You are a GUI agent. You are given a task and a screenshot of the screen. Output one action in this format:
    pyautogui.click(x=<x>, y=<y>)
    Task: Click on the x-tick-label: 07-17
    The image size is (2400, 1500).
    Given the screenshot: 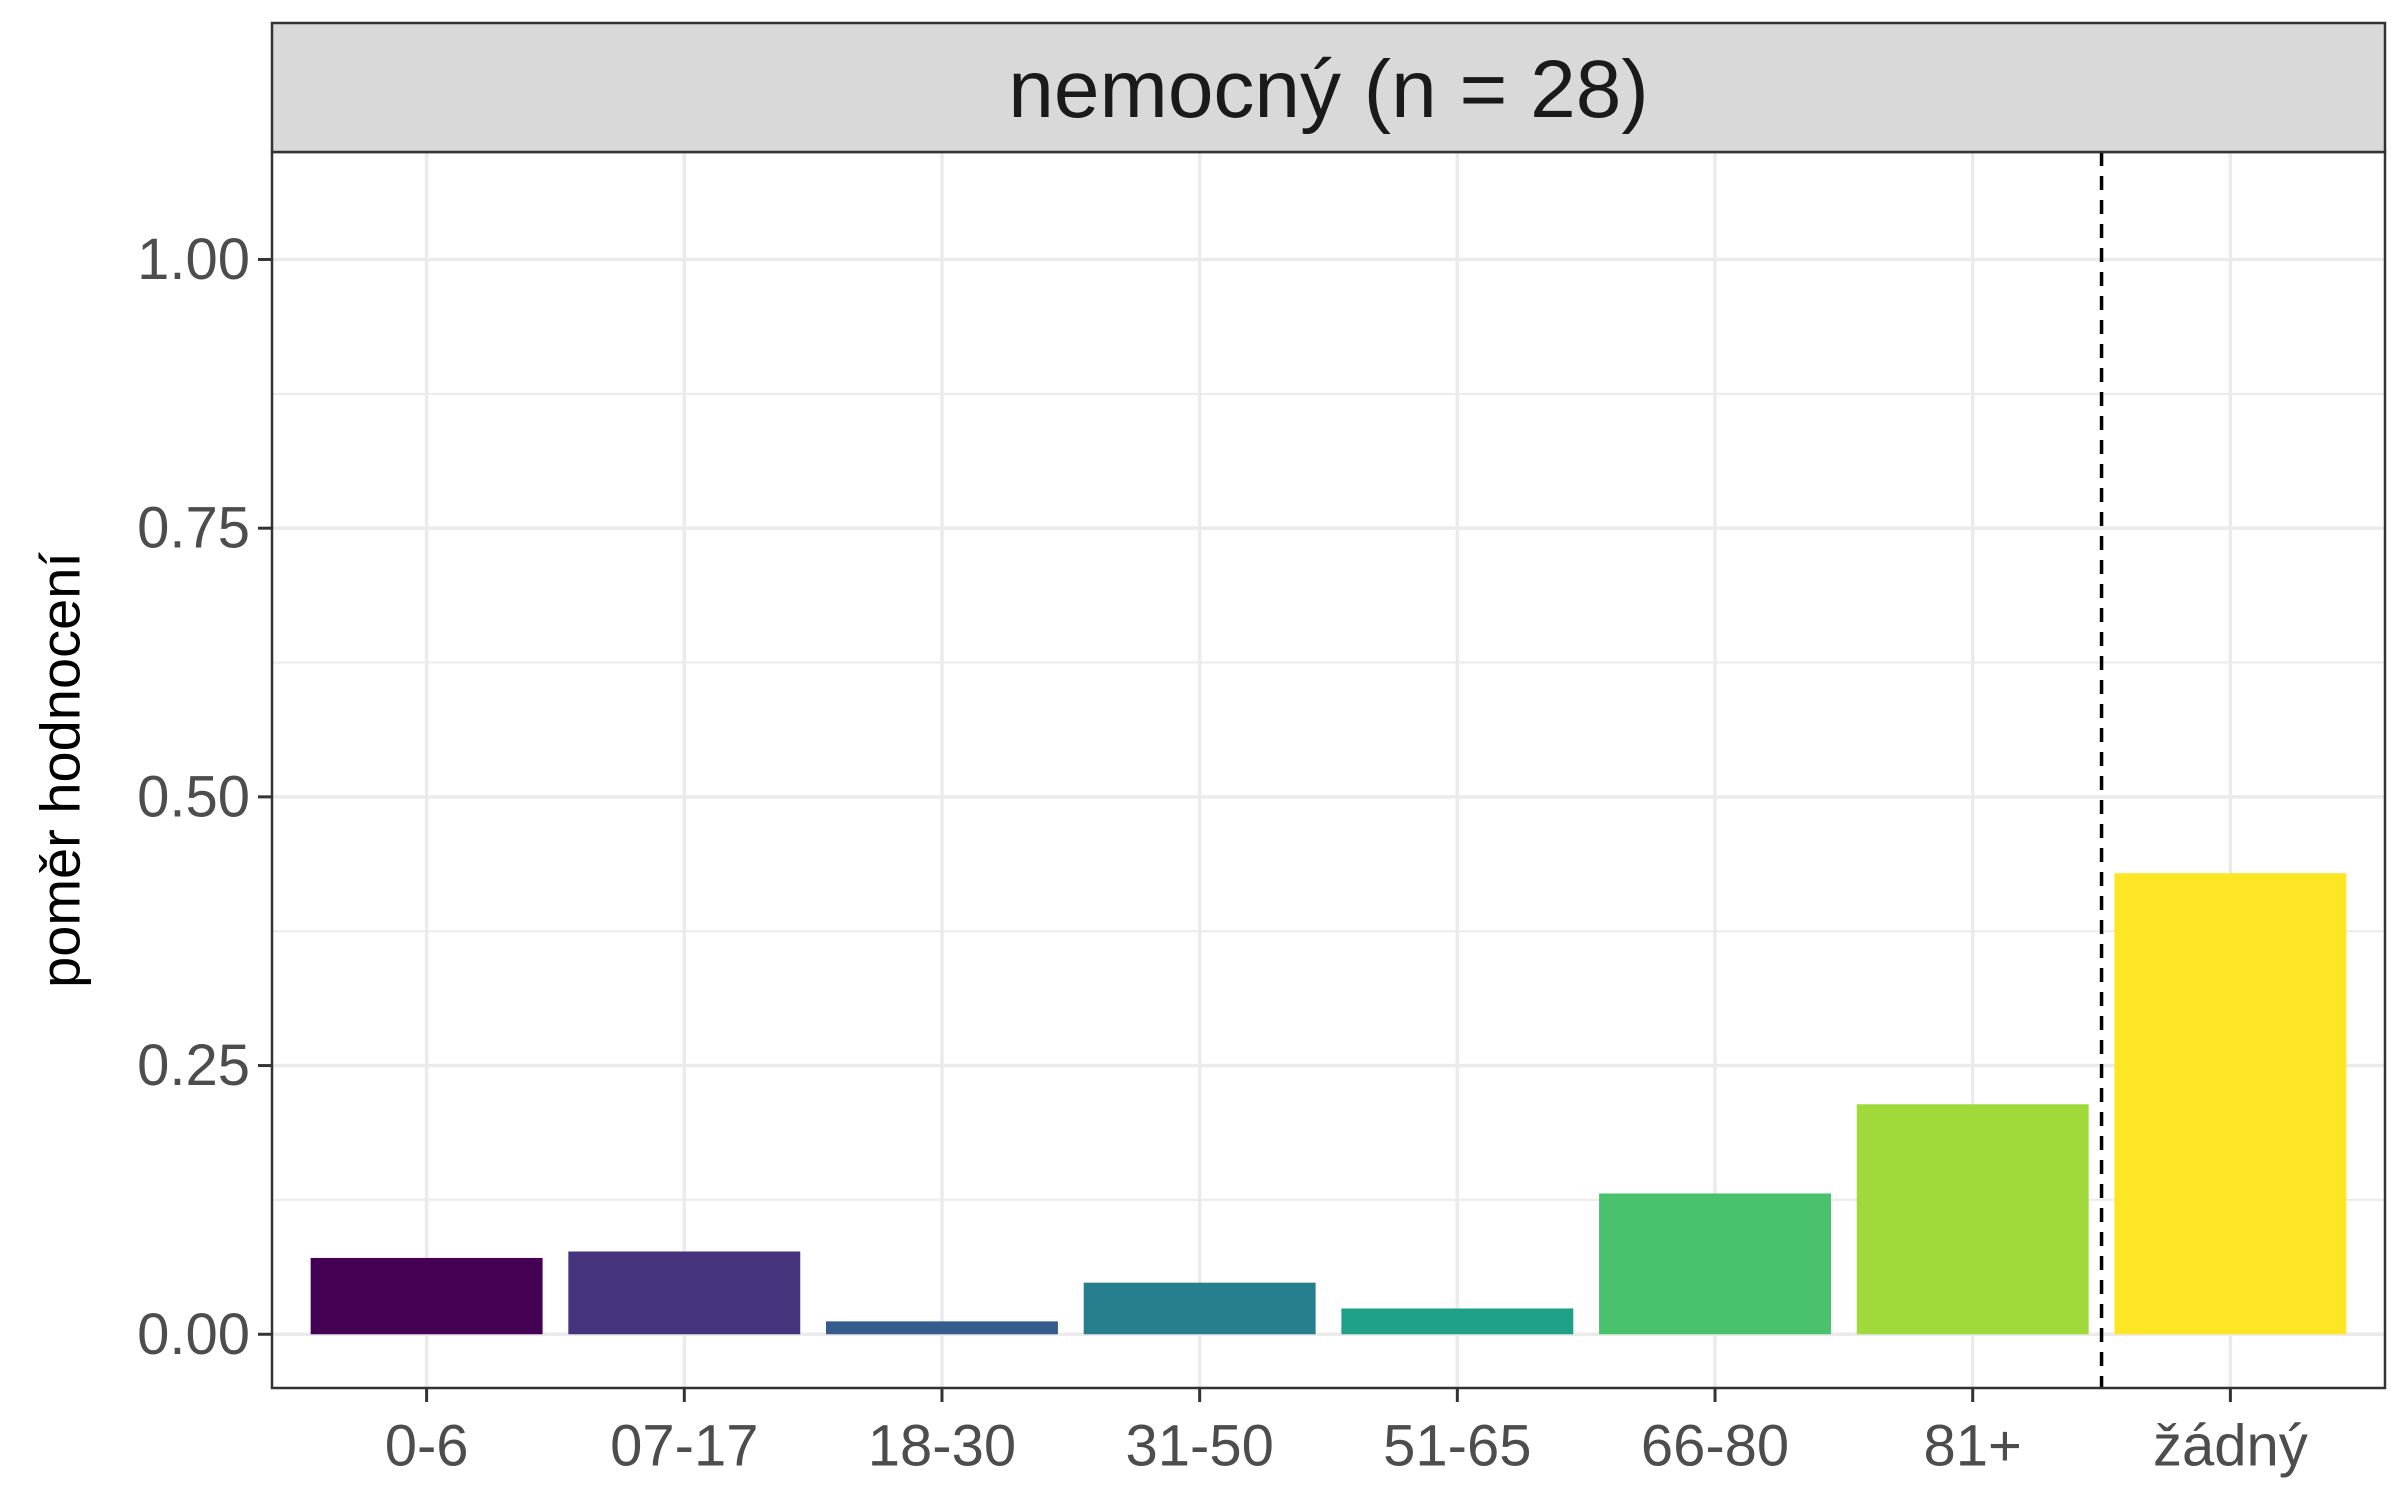 What is the action you would take?
    pyautogui.click(x=684, y=1446)
    